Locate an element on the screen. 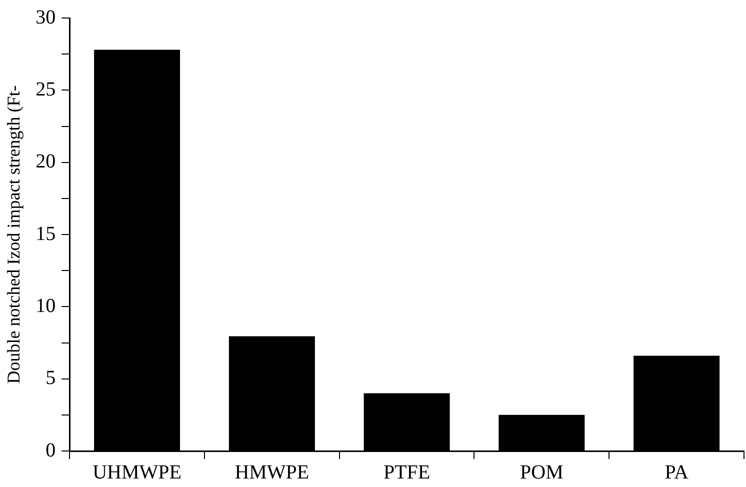  y-axis-title: Double notched Izod impact strength (Ft- is located at coordinates (14, 234).